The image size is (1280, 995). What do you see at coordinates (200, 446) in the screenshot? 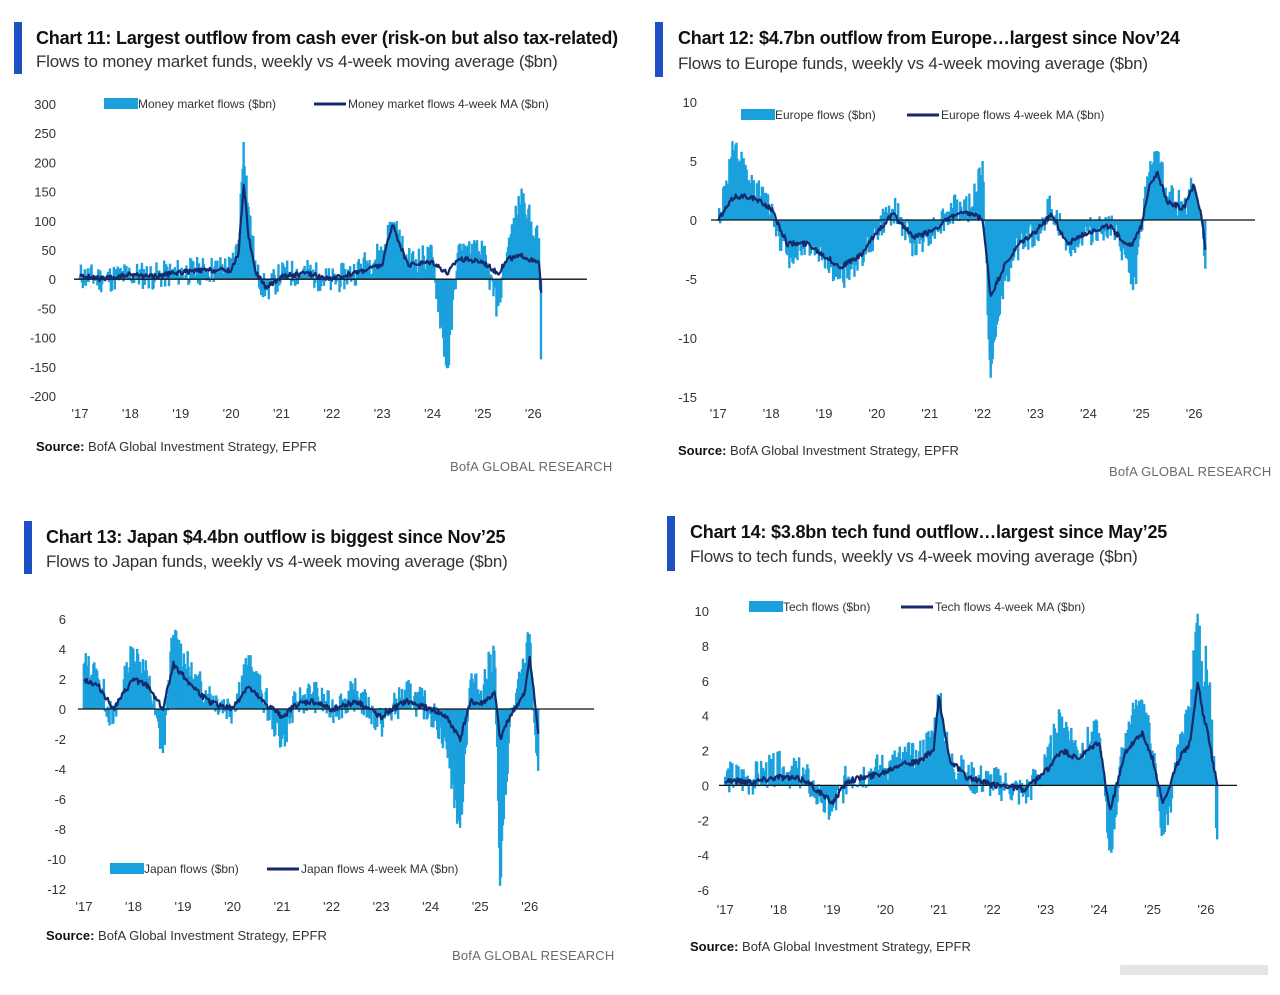
I see `source-text: BofA Global Investment Strategy, EPFR` at bounding box center [200, 446].